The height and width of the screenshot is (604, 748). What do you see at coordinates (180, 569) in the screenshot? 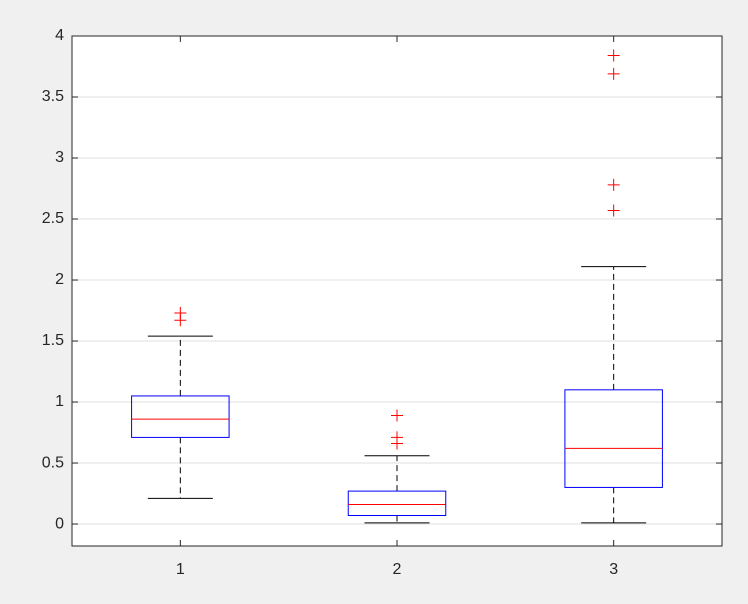
I see `x-tick-label: 1` at bounding box center [180, 569].